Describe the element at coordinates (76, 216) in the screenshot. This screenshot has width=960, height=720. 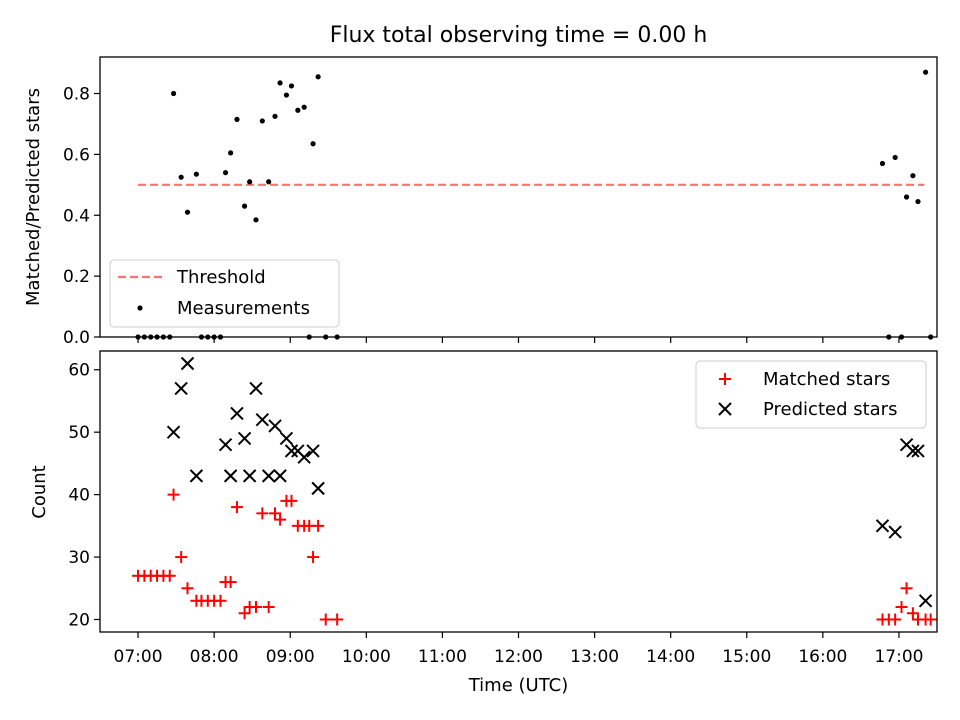
I see `top-y-tick-label: 0.4` at that location.